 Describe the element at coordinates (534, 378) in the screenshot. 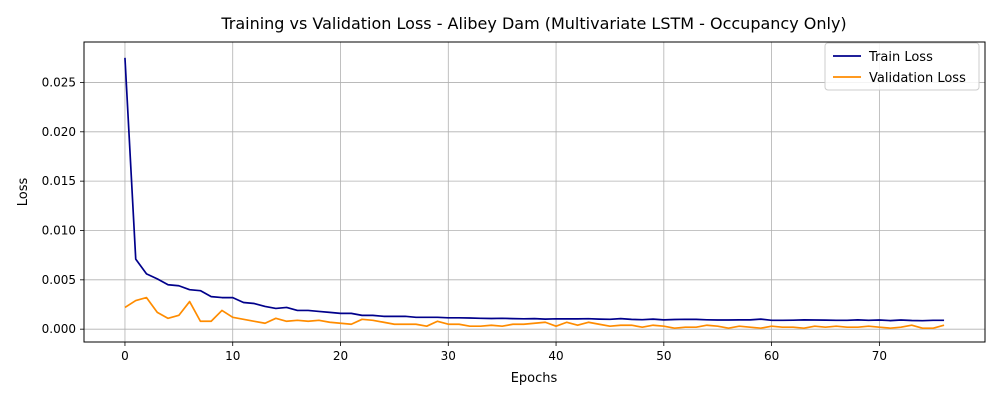

I see `x-axis-label: Epochs` at that location.